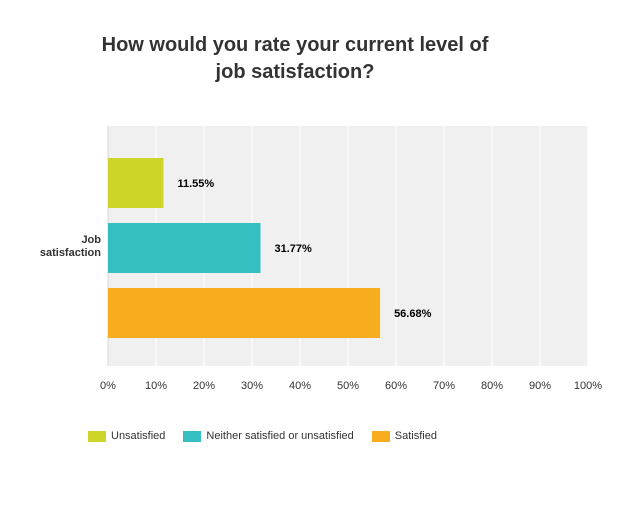  Describe the element at coordinates (195, 184) in the screenshot. I see `data-label: 11.55%` at that location.